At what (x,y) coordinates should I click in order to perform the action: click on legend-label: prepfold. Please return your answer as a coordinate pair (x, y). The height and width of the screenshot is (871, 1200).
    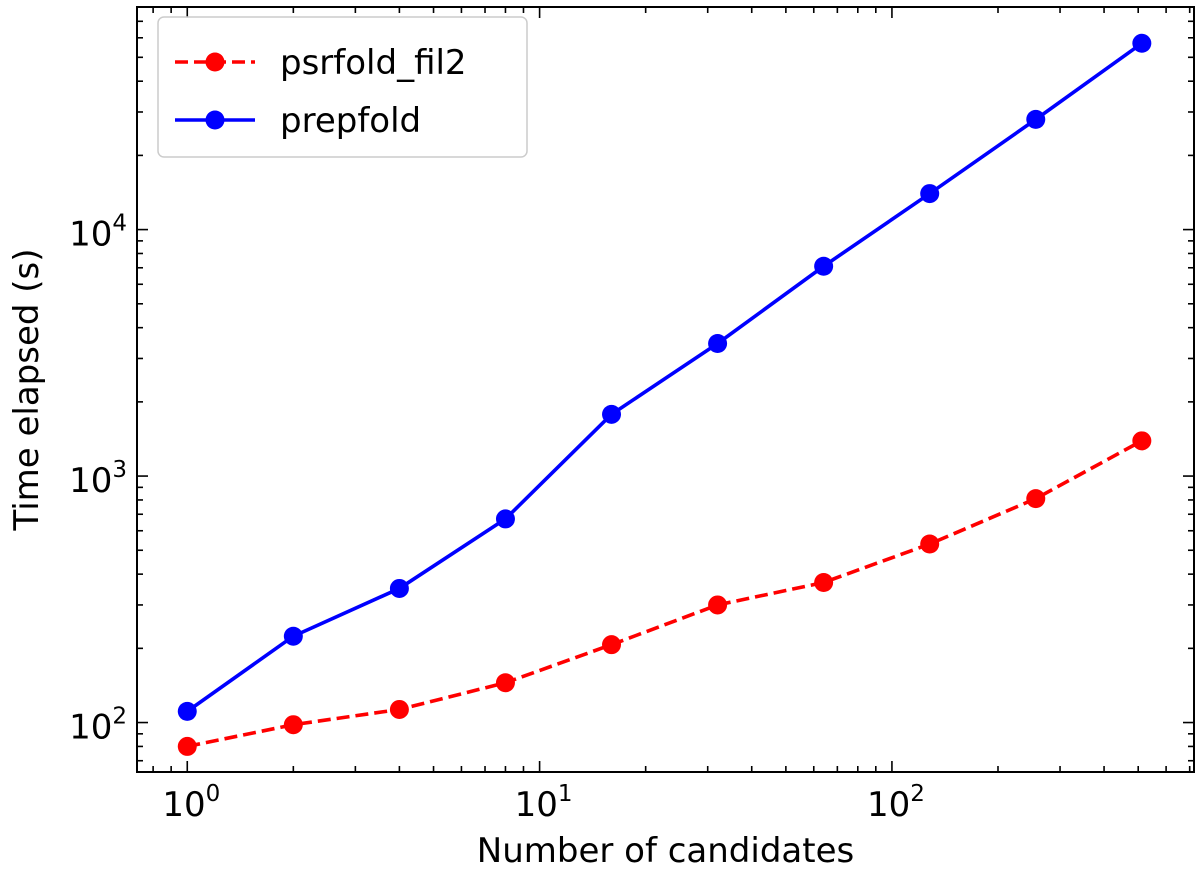
    Looking at the image, I should click on (350, 121).